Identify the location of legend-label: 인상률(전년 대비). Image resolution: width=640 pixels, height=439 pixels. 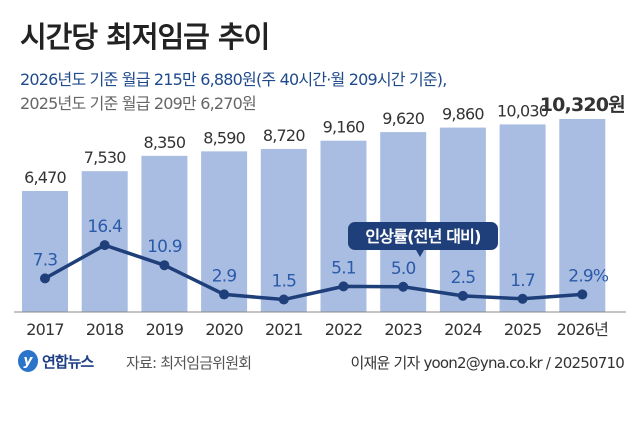
(422, 236).